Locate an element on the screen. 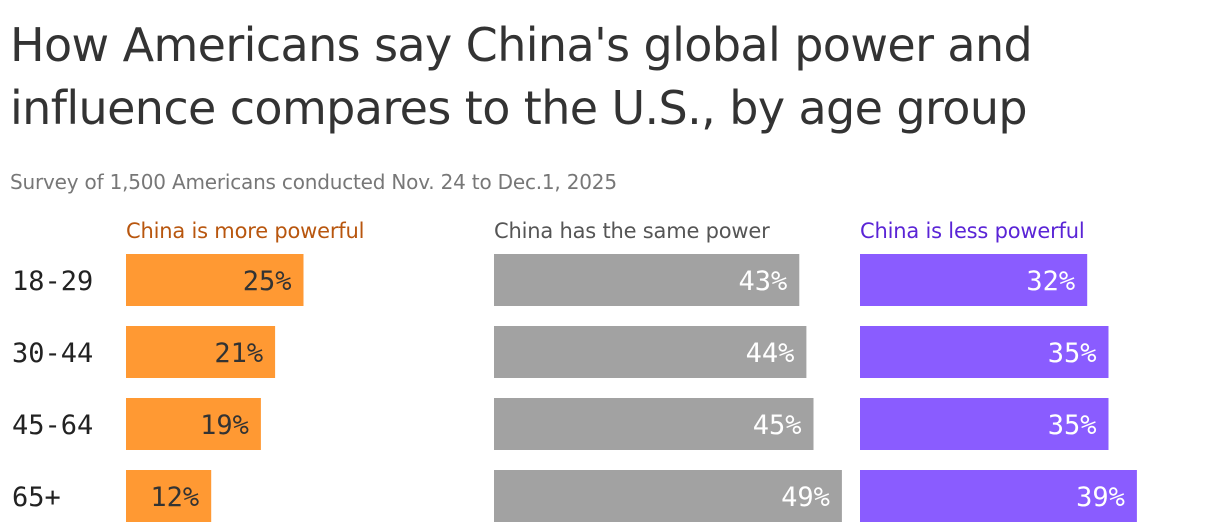 This screenshot has width=1220, height=532. value-label-0-1: 21% is located at coordinates (238, 353).